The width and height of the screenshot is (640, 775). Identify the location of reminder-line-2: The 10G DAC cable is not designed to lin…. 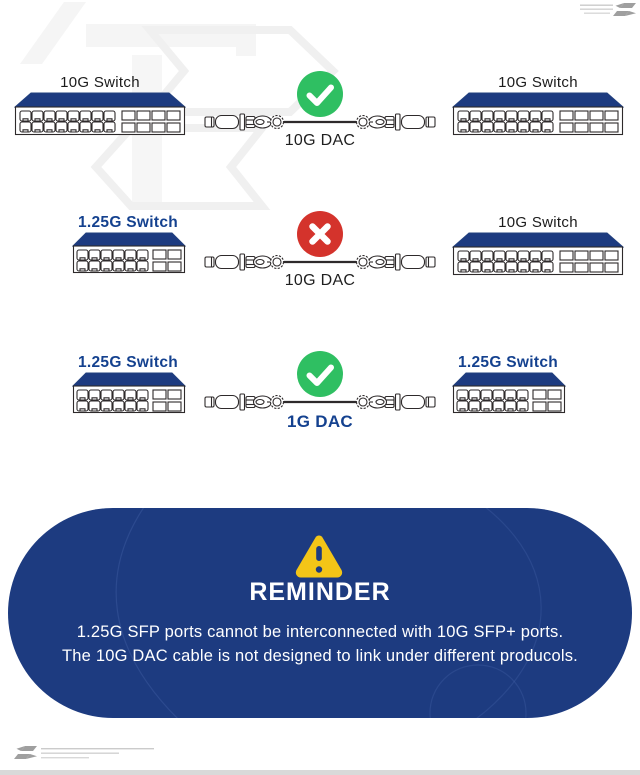
(320, 656).